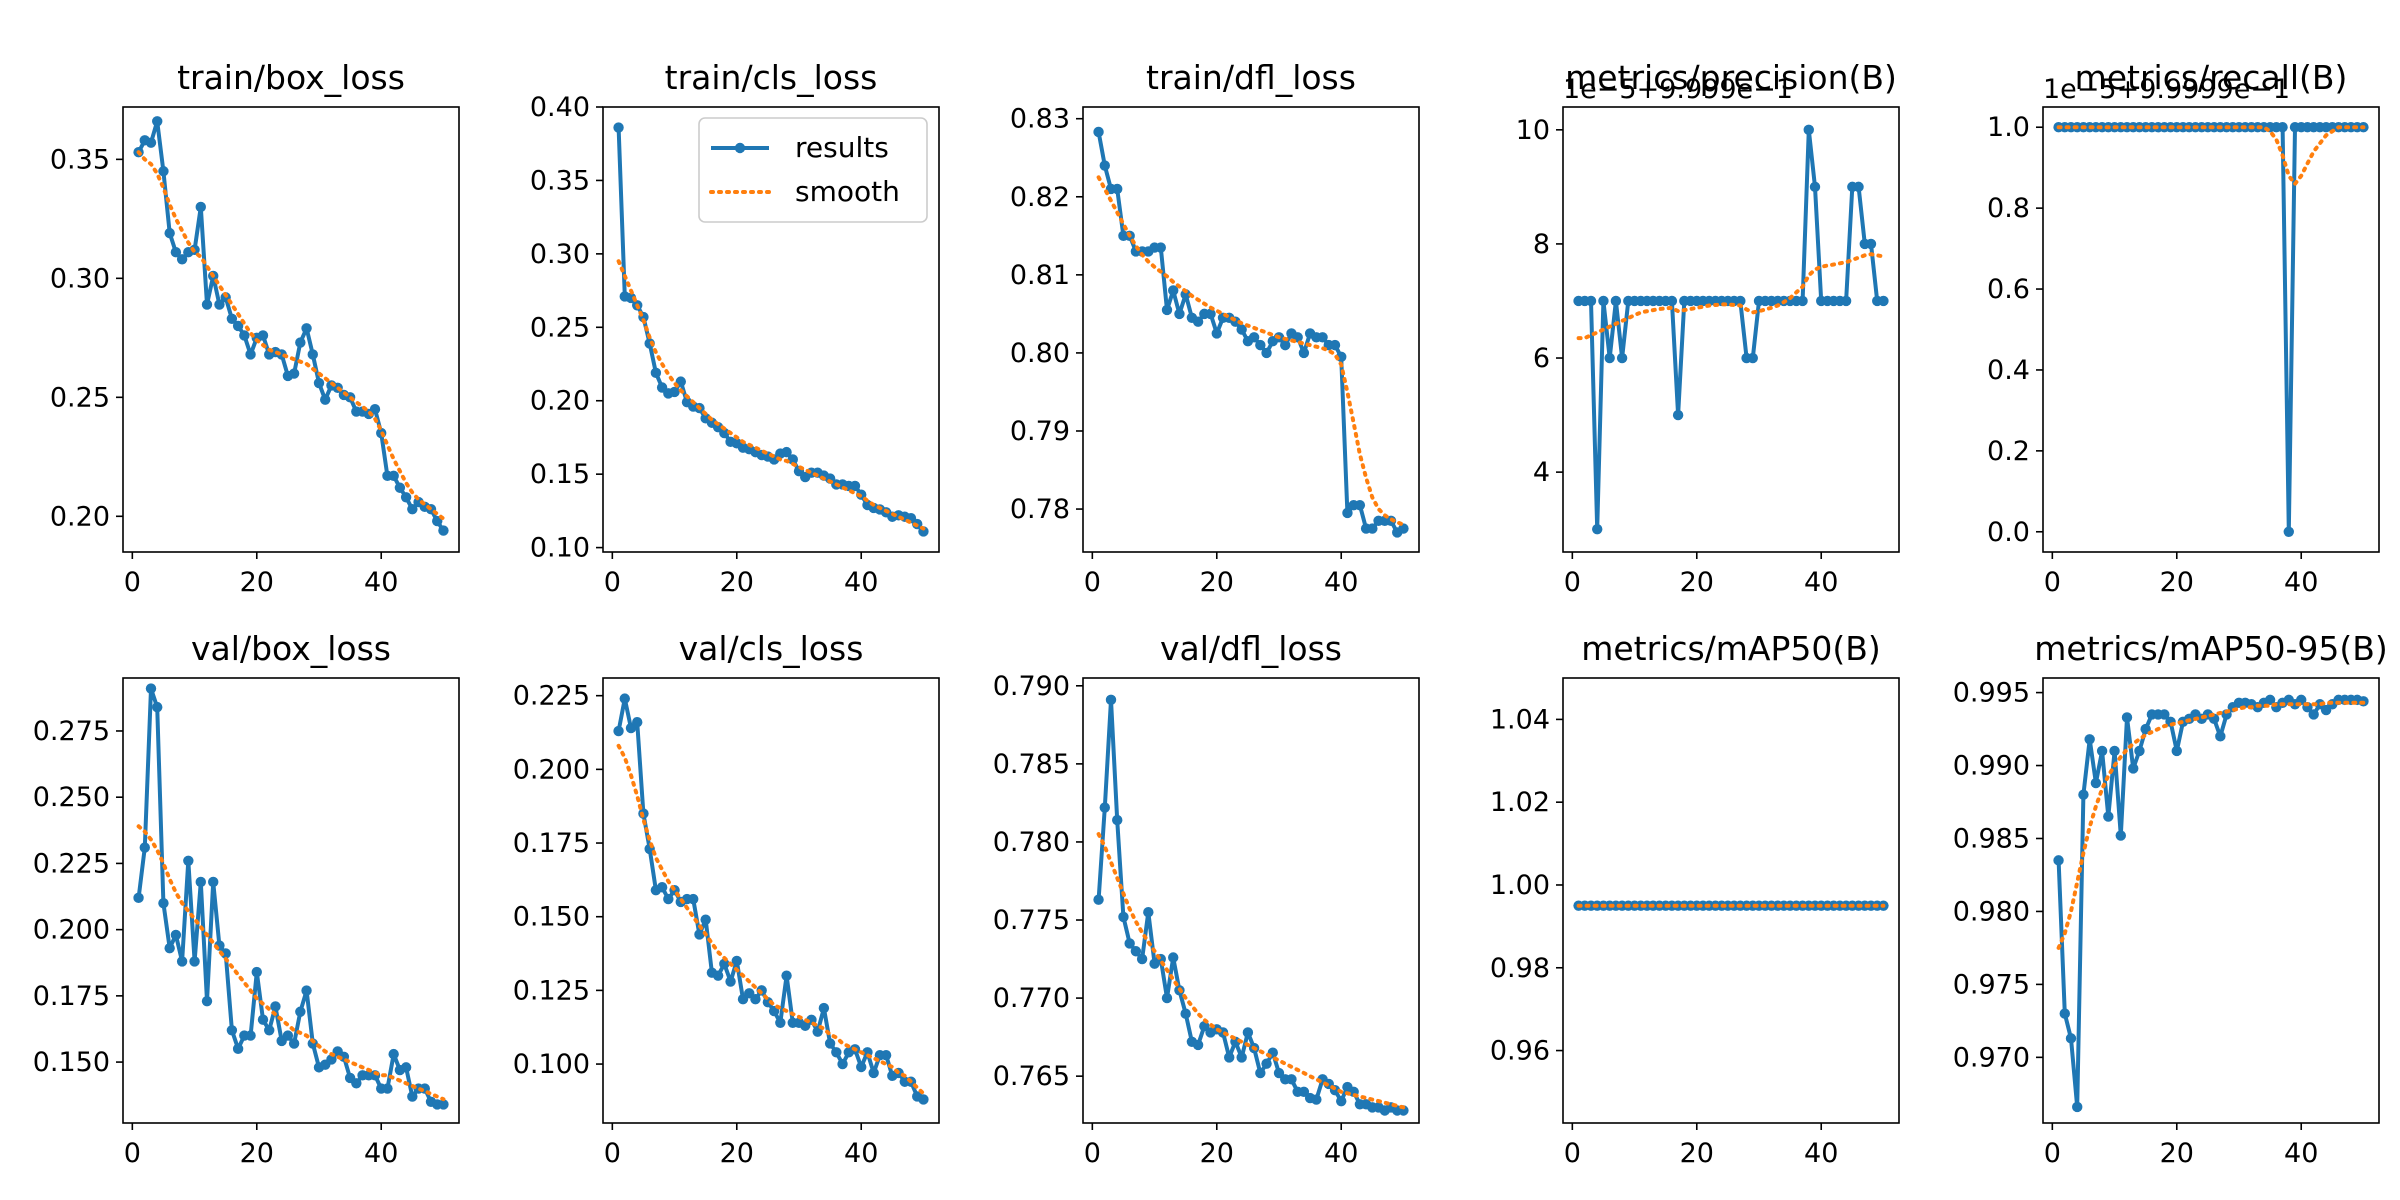  What do you see at coordinates (847, 191) in the screenshot?
I see `legend-smooth-label: smooth` at bounding box center [847, 191].